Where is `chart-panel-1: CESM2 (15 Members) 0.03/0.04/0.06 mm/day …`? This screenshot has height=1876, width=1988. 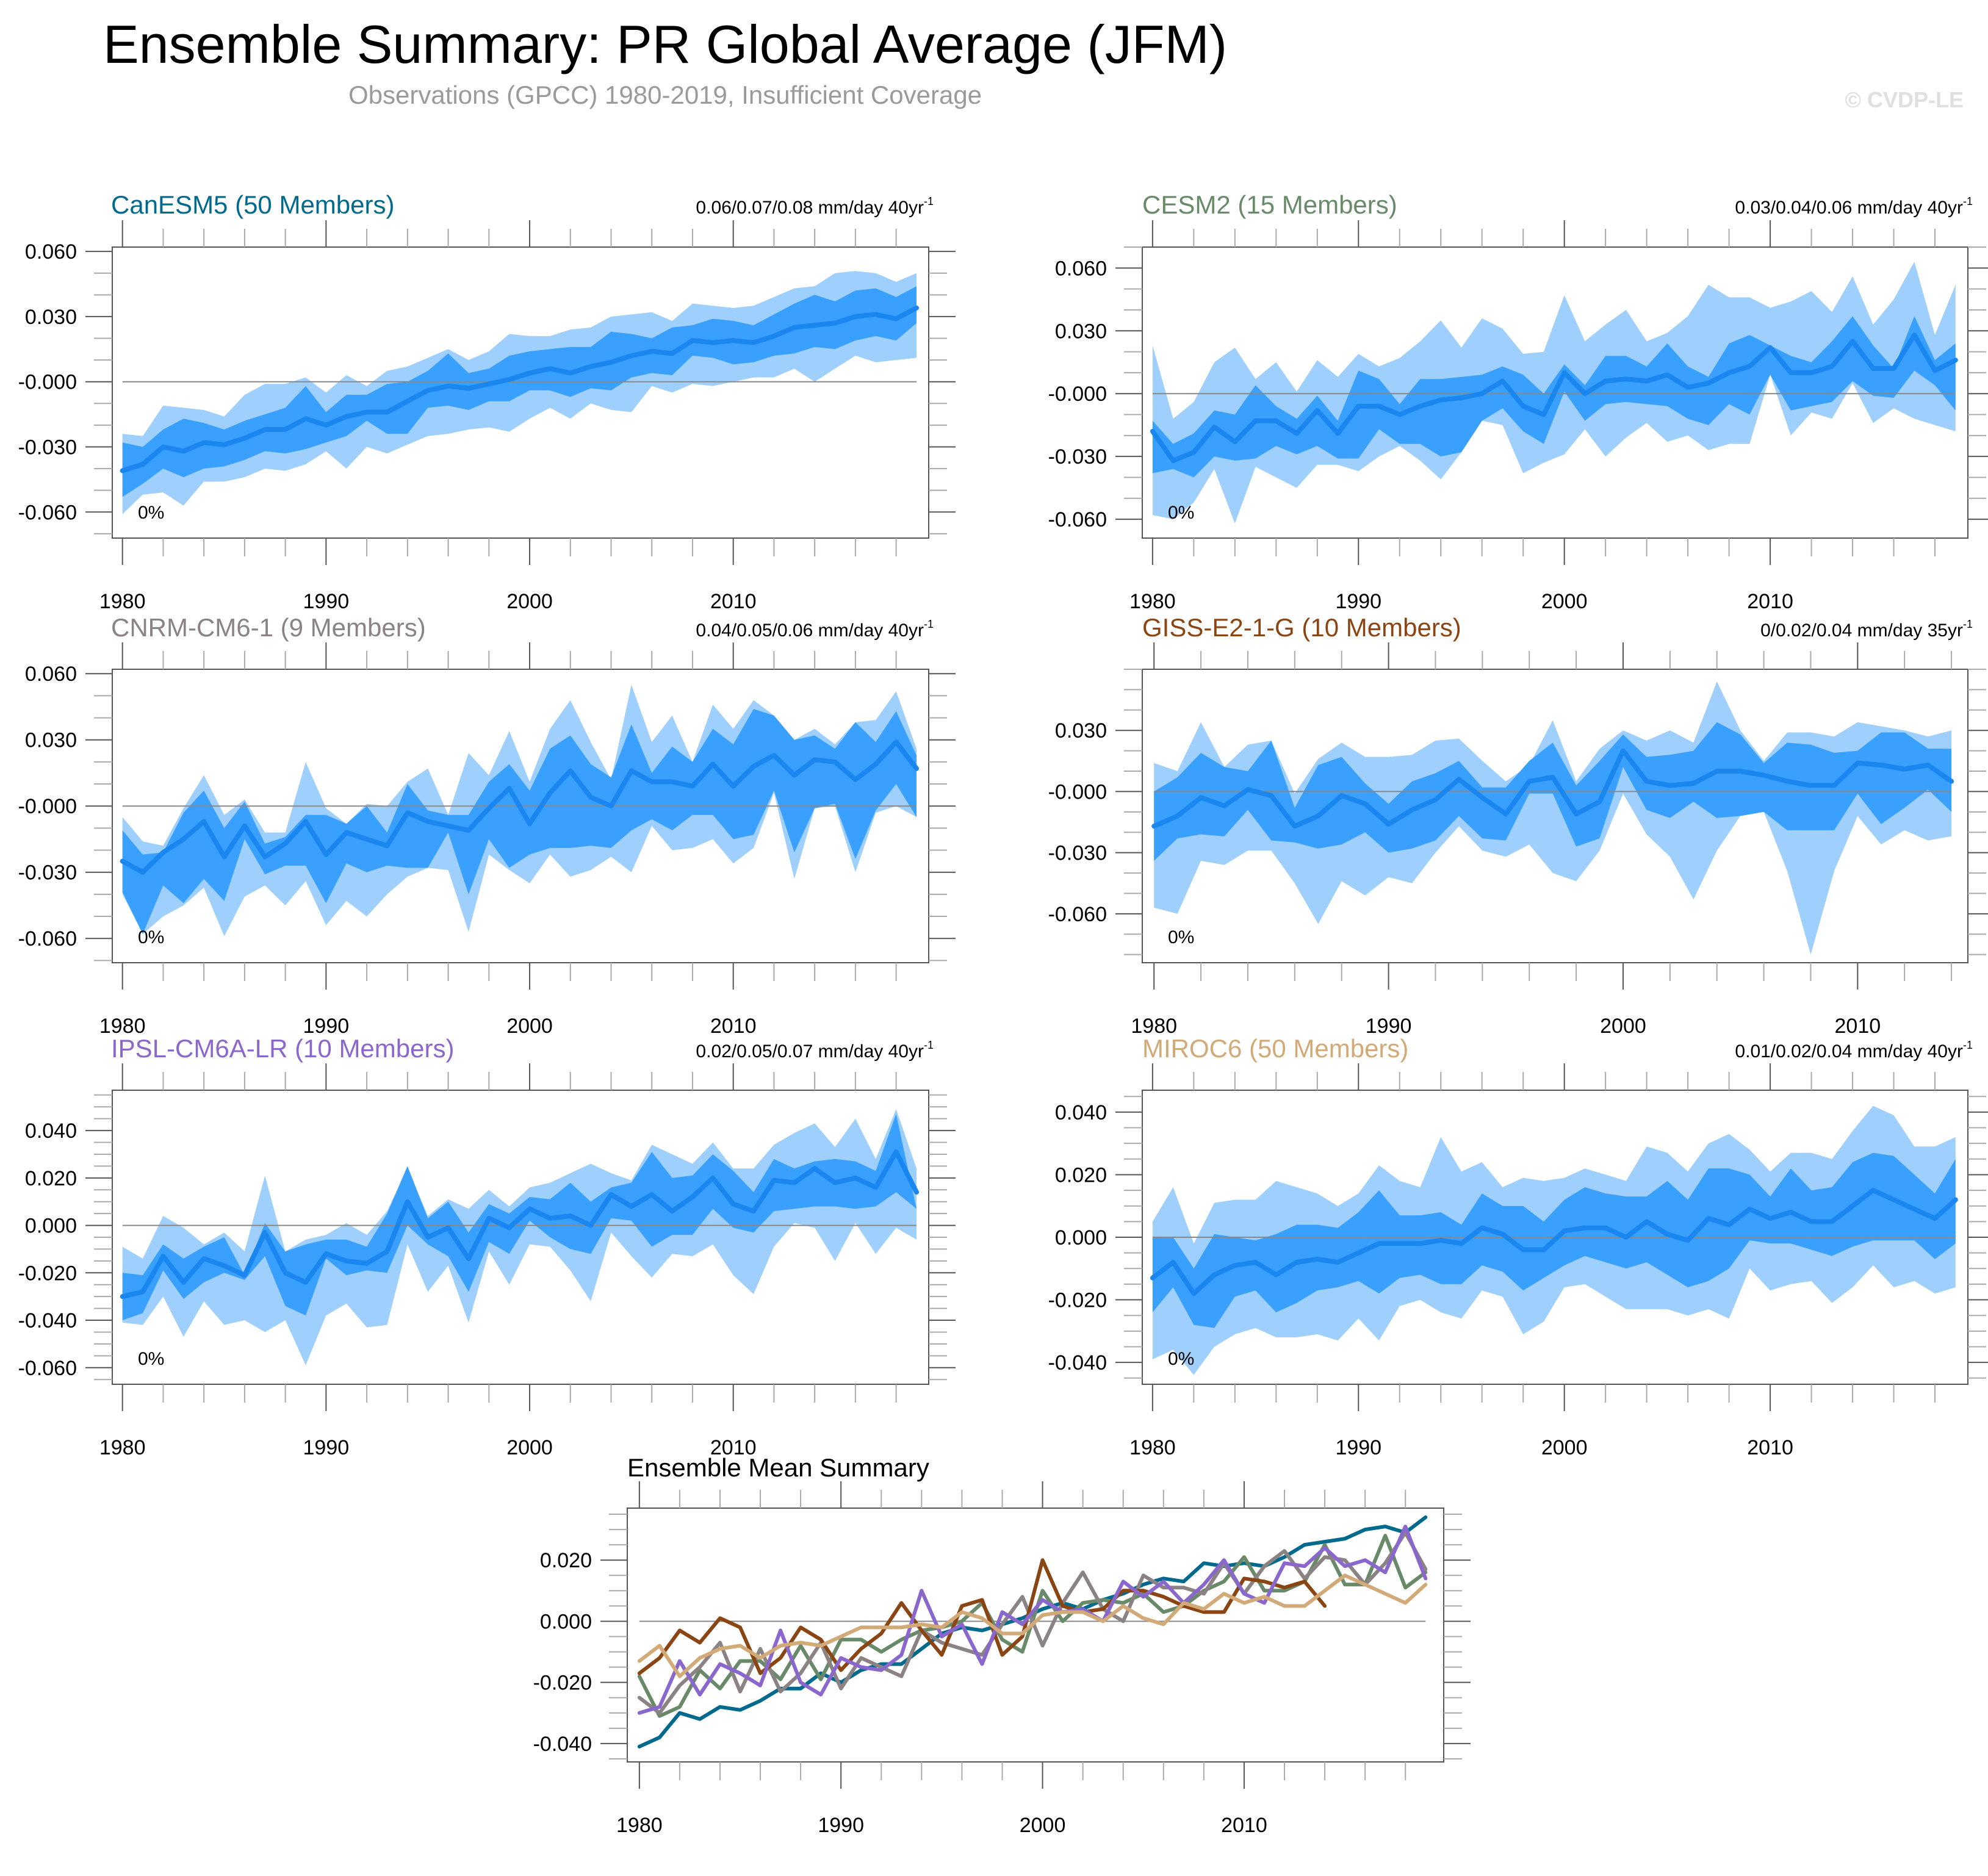 chart-panel-1: CESM2 (15 Members) 0.03/0.04/0.06 mm/day … is located at coordinates (1518, 402).